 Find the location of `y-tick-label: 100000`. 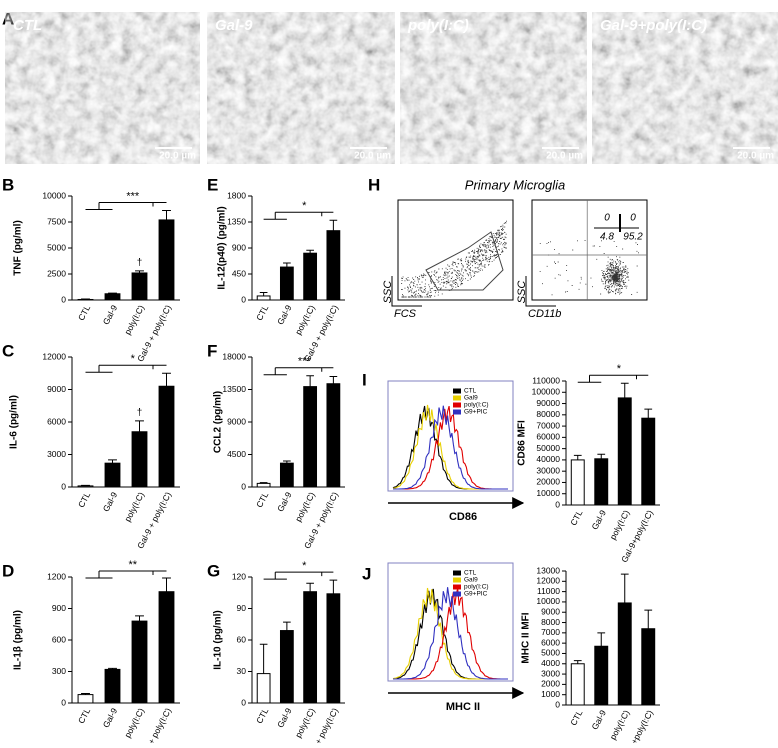

y-tick-label: 100000 is located at coordinates (546, 392).